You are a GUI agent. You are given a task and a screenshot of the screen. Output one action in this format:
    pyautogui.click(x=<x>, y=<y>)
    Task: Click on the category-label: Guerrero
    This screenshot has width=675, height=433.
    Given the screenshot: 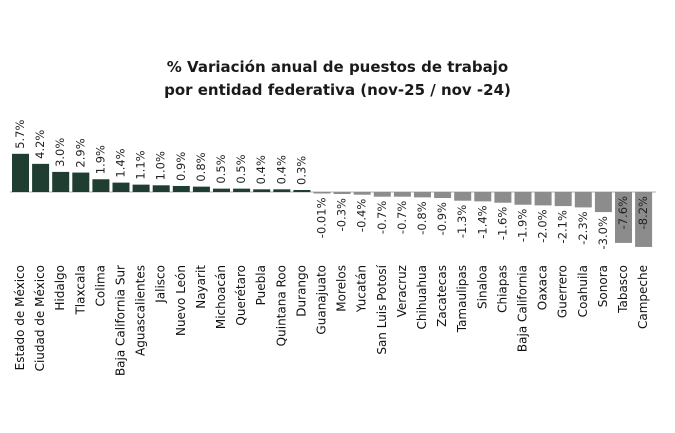 What is the action you would take?
    pyautogui.click(x=563, y=291)
    